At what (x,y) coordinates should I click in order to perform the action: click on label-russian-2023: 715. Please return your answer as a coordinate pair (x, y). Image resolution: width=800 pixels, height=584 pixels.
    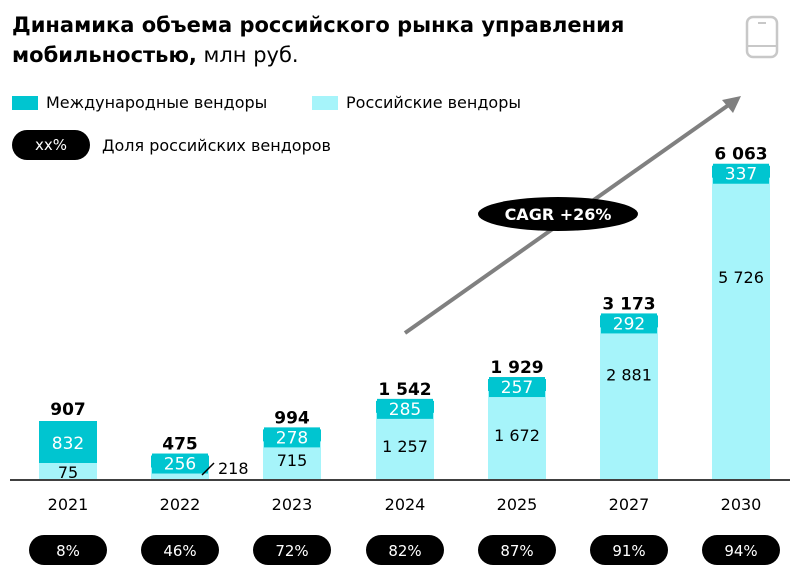
    Looking at the image, I should click on (292, 460).